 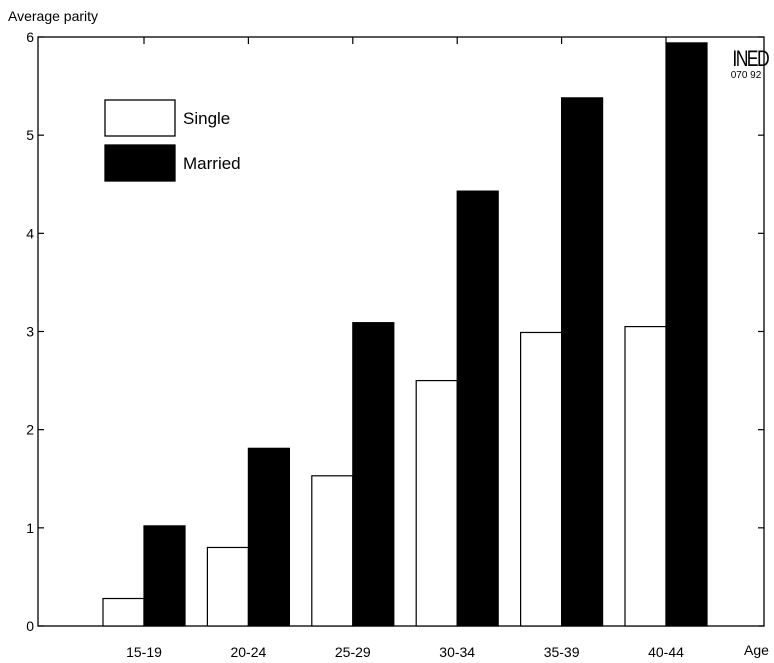 What do you see at coordinates (562, 652) in the screenshot?
I see `x-tick-label: 35-39` at bounding box center [562, 652].